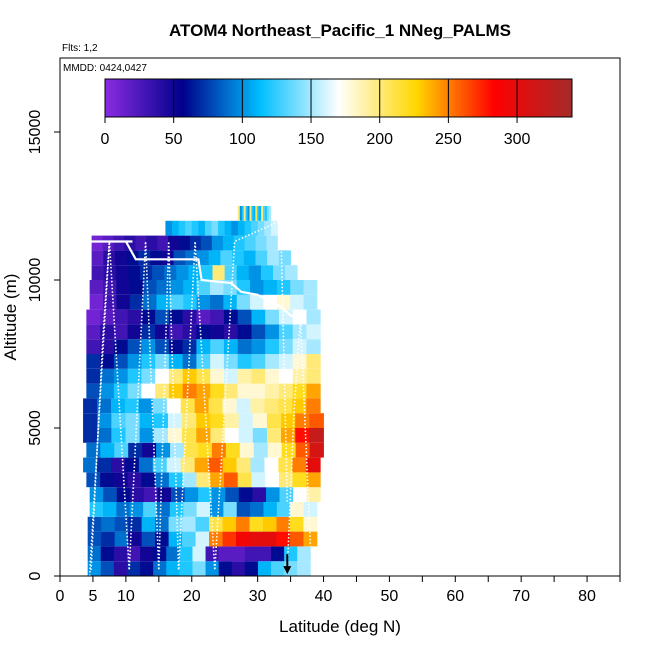 The height and width of the screenshot is (650, 650). I want to click on colorbar-tick-label: 250, so click(448, 139).